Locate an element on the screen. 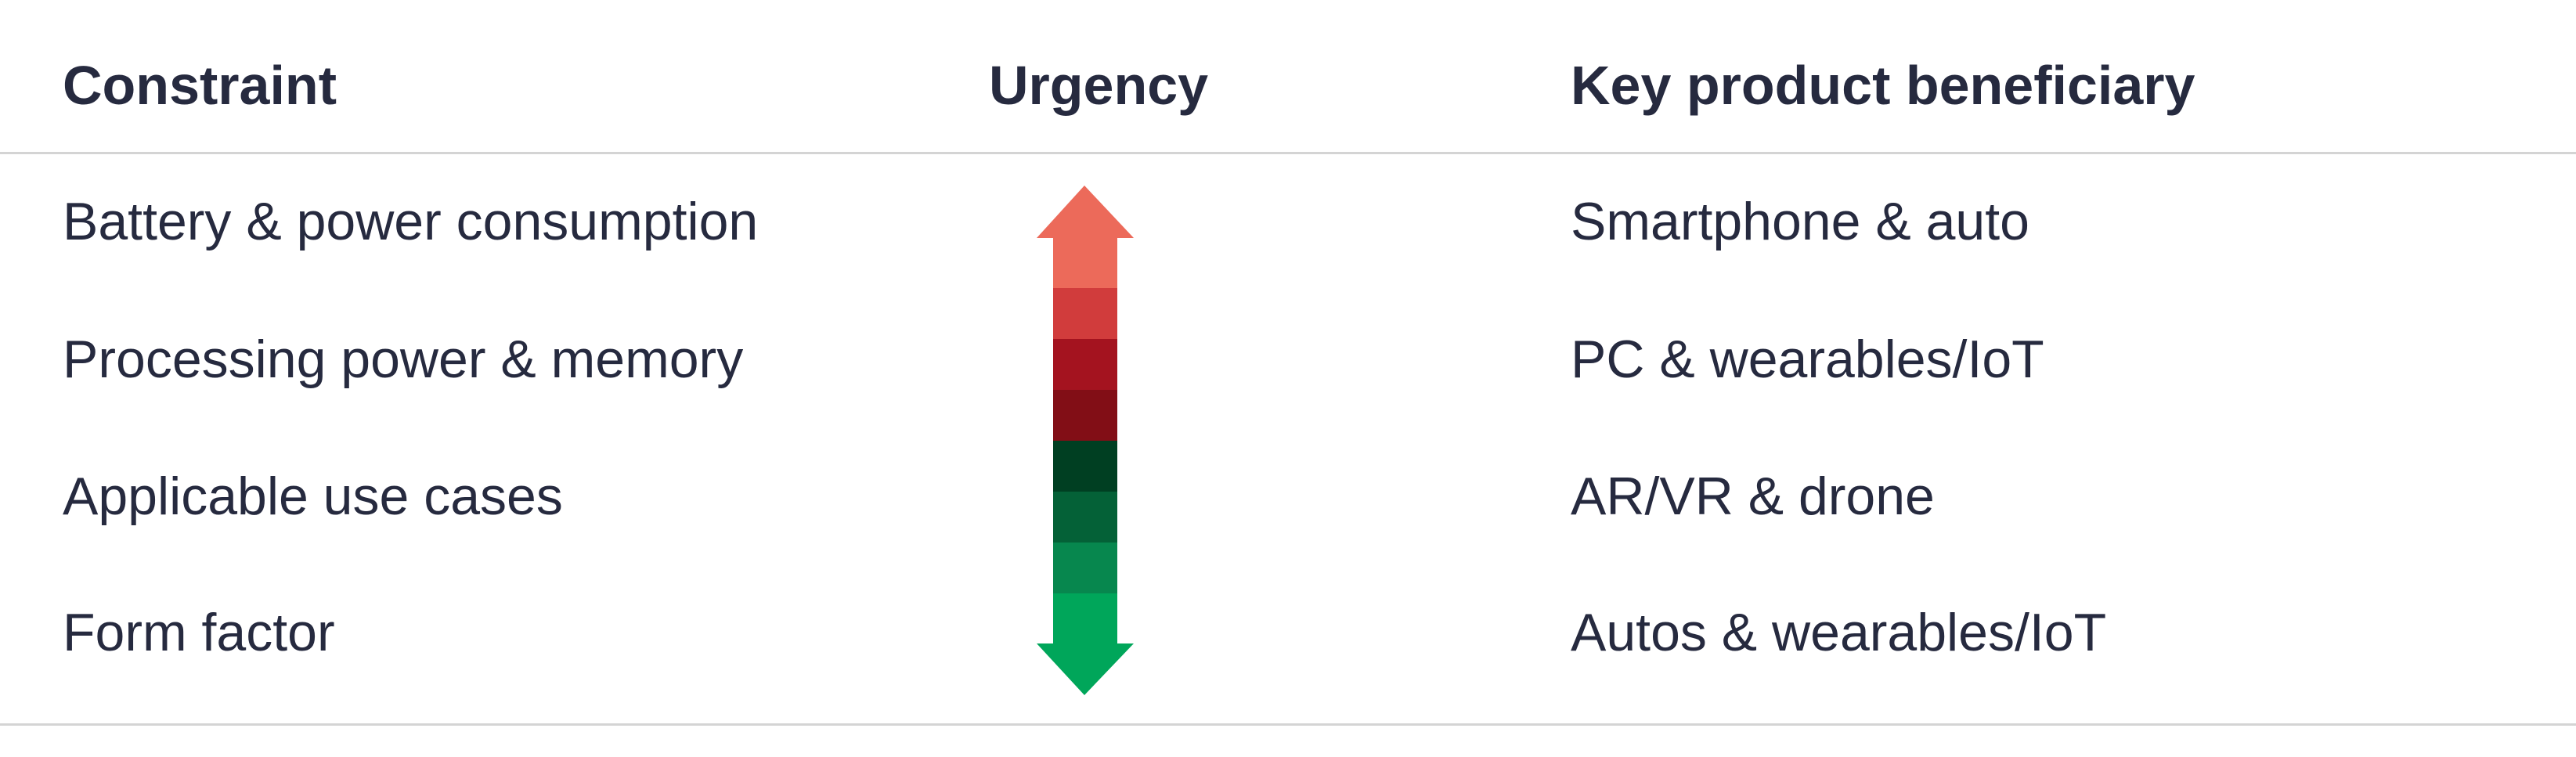 Image resolution: width=2576 pixels, height=757 pixels. constraint: Form factor is located at coordinates (199, 632).